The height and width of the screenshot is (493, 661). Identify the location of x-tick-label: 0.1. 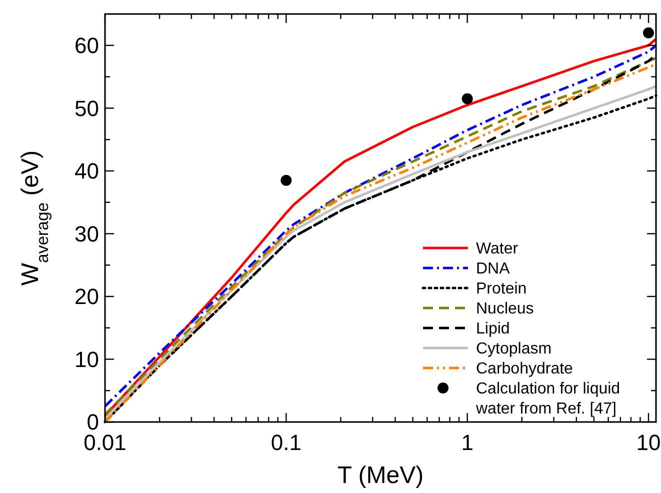
(286, 442).